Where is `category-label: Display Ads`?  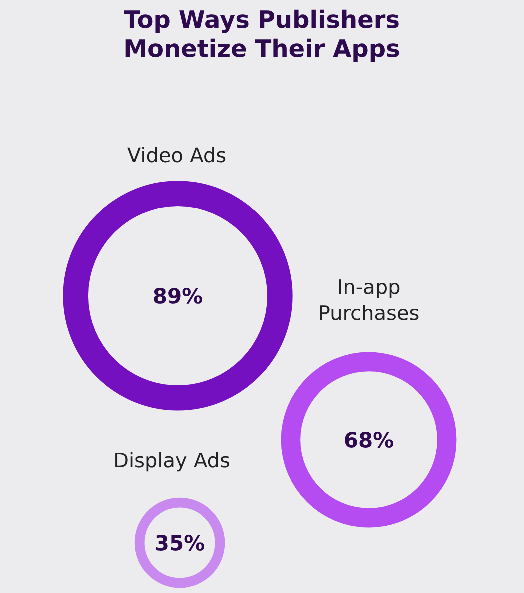
category-label: Display Ads is located at coordinates (173, 462).